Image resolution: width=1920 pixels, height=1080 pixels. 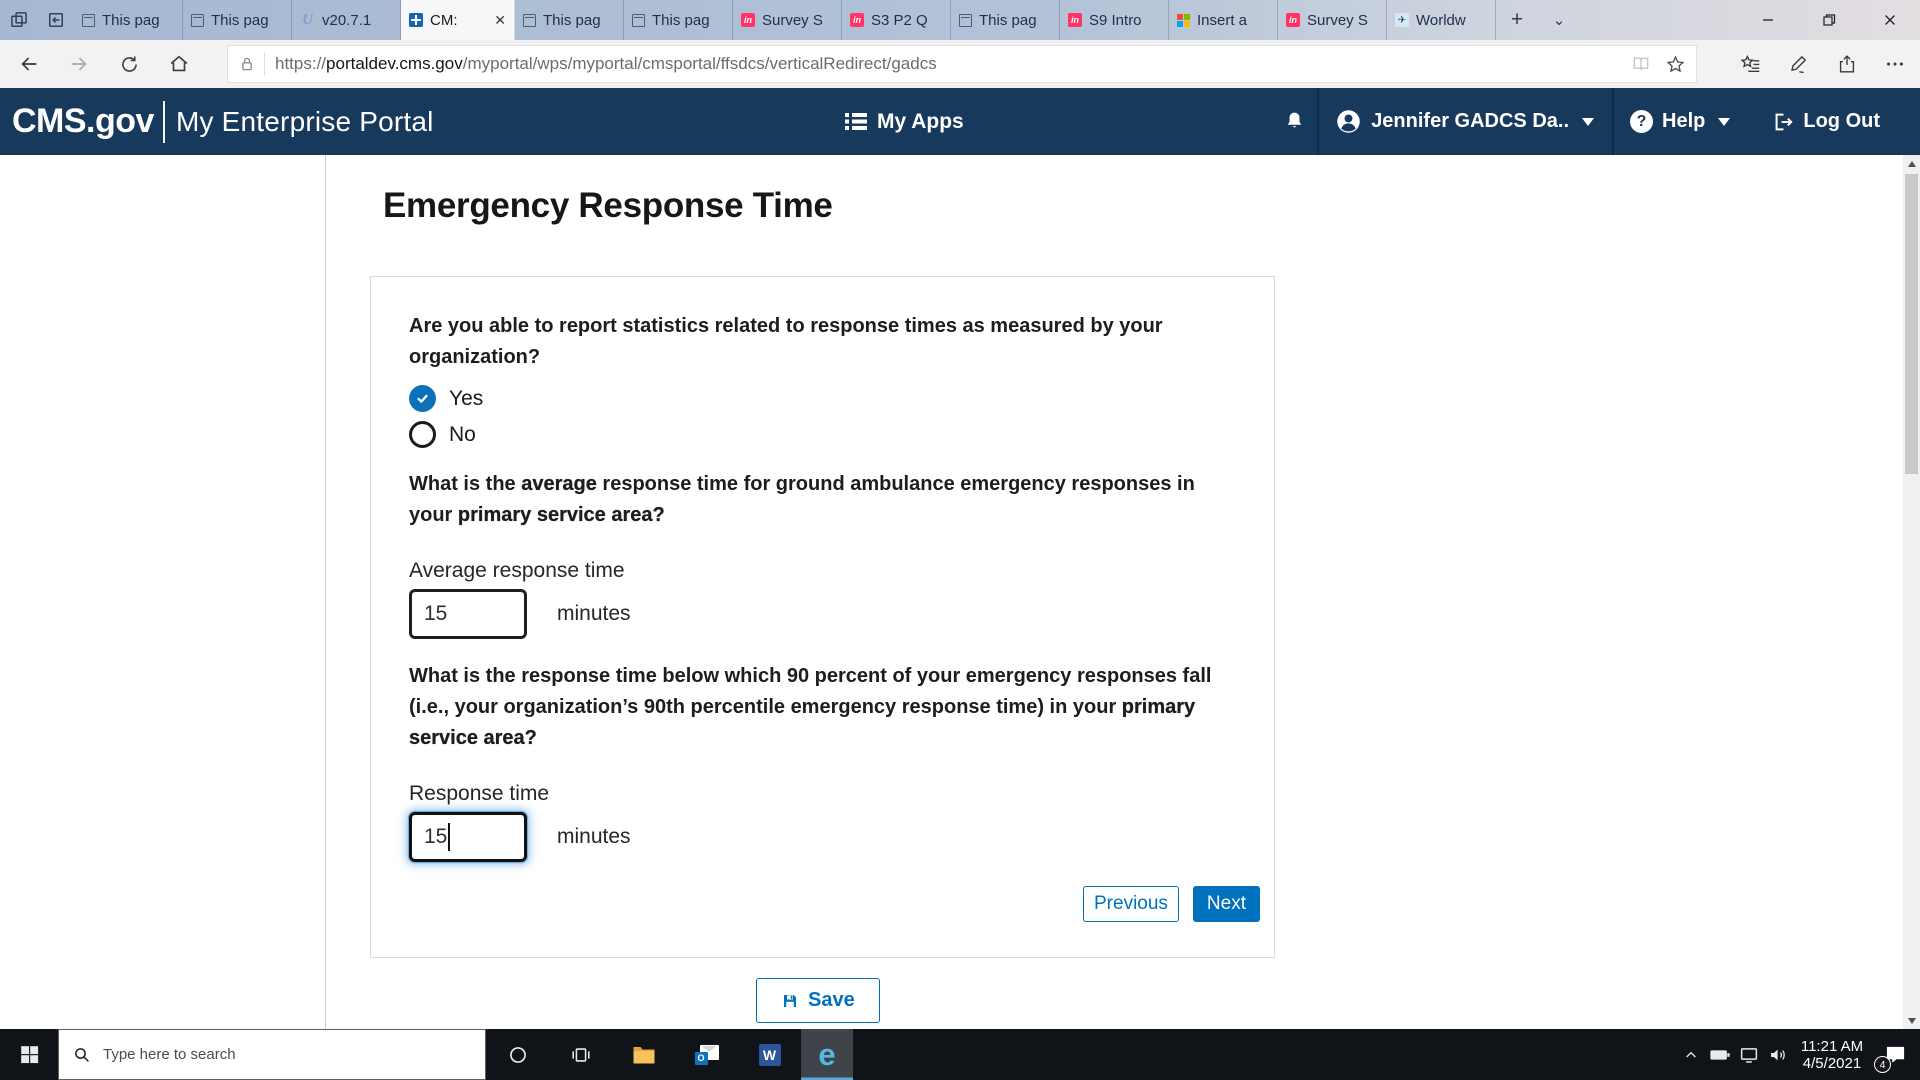 What do you see at coordinates (29, 1054) in the screenshot?
I see `start-button` at bounding box center [29, 1054].